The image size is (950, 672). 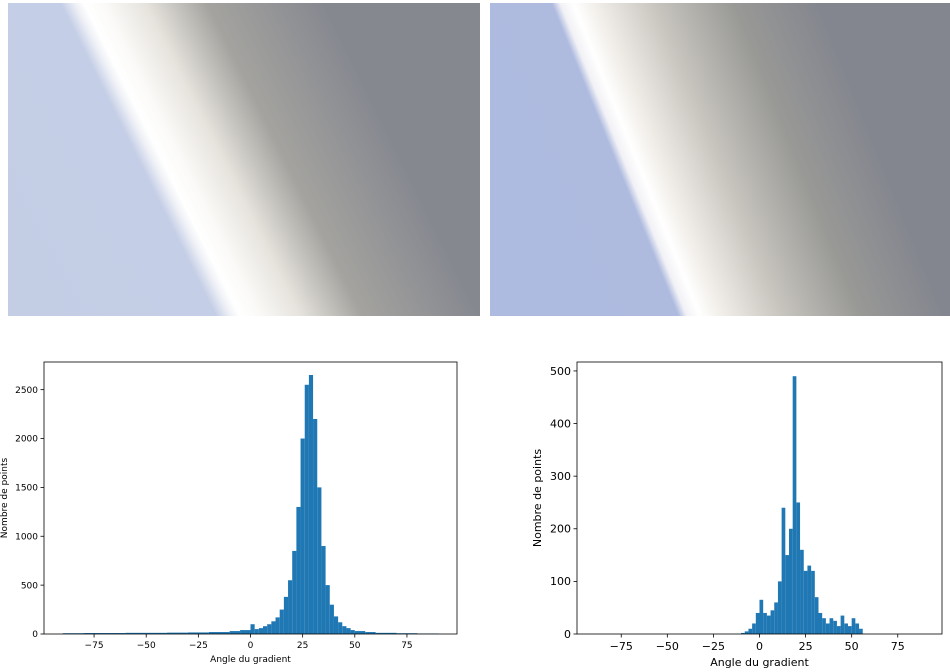 What do you see at coordinates (560, 476) in the screenshot?
I see `y-tick-label: 300` at bounding box center [560, 476].